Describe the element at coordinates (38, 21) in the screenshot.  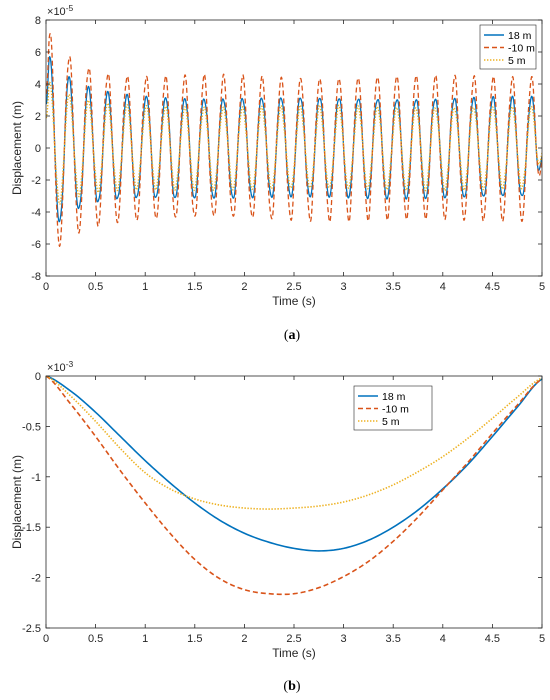
I see `y-tick-label: 8` at that location.